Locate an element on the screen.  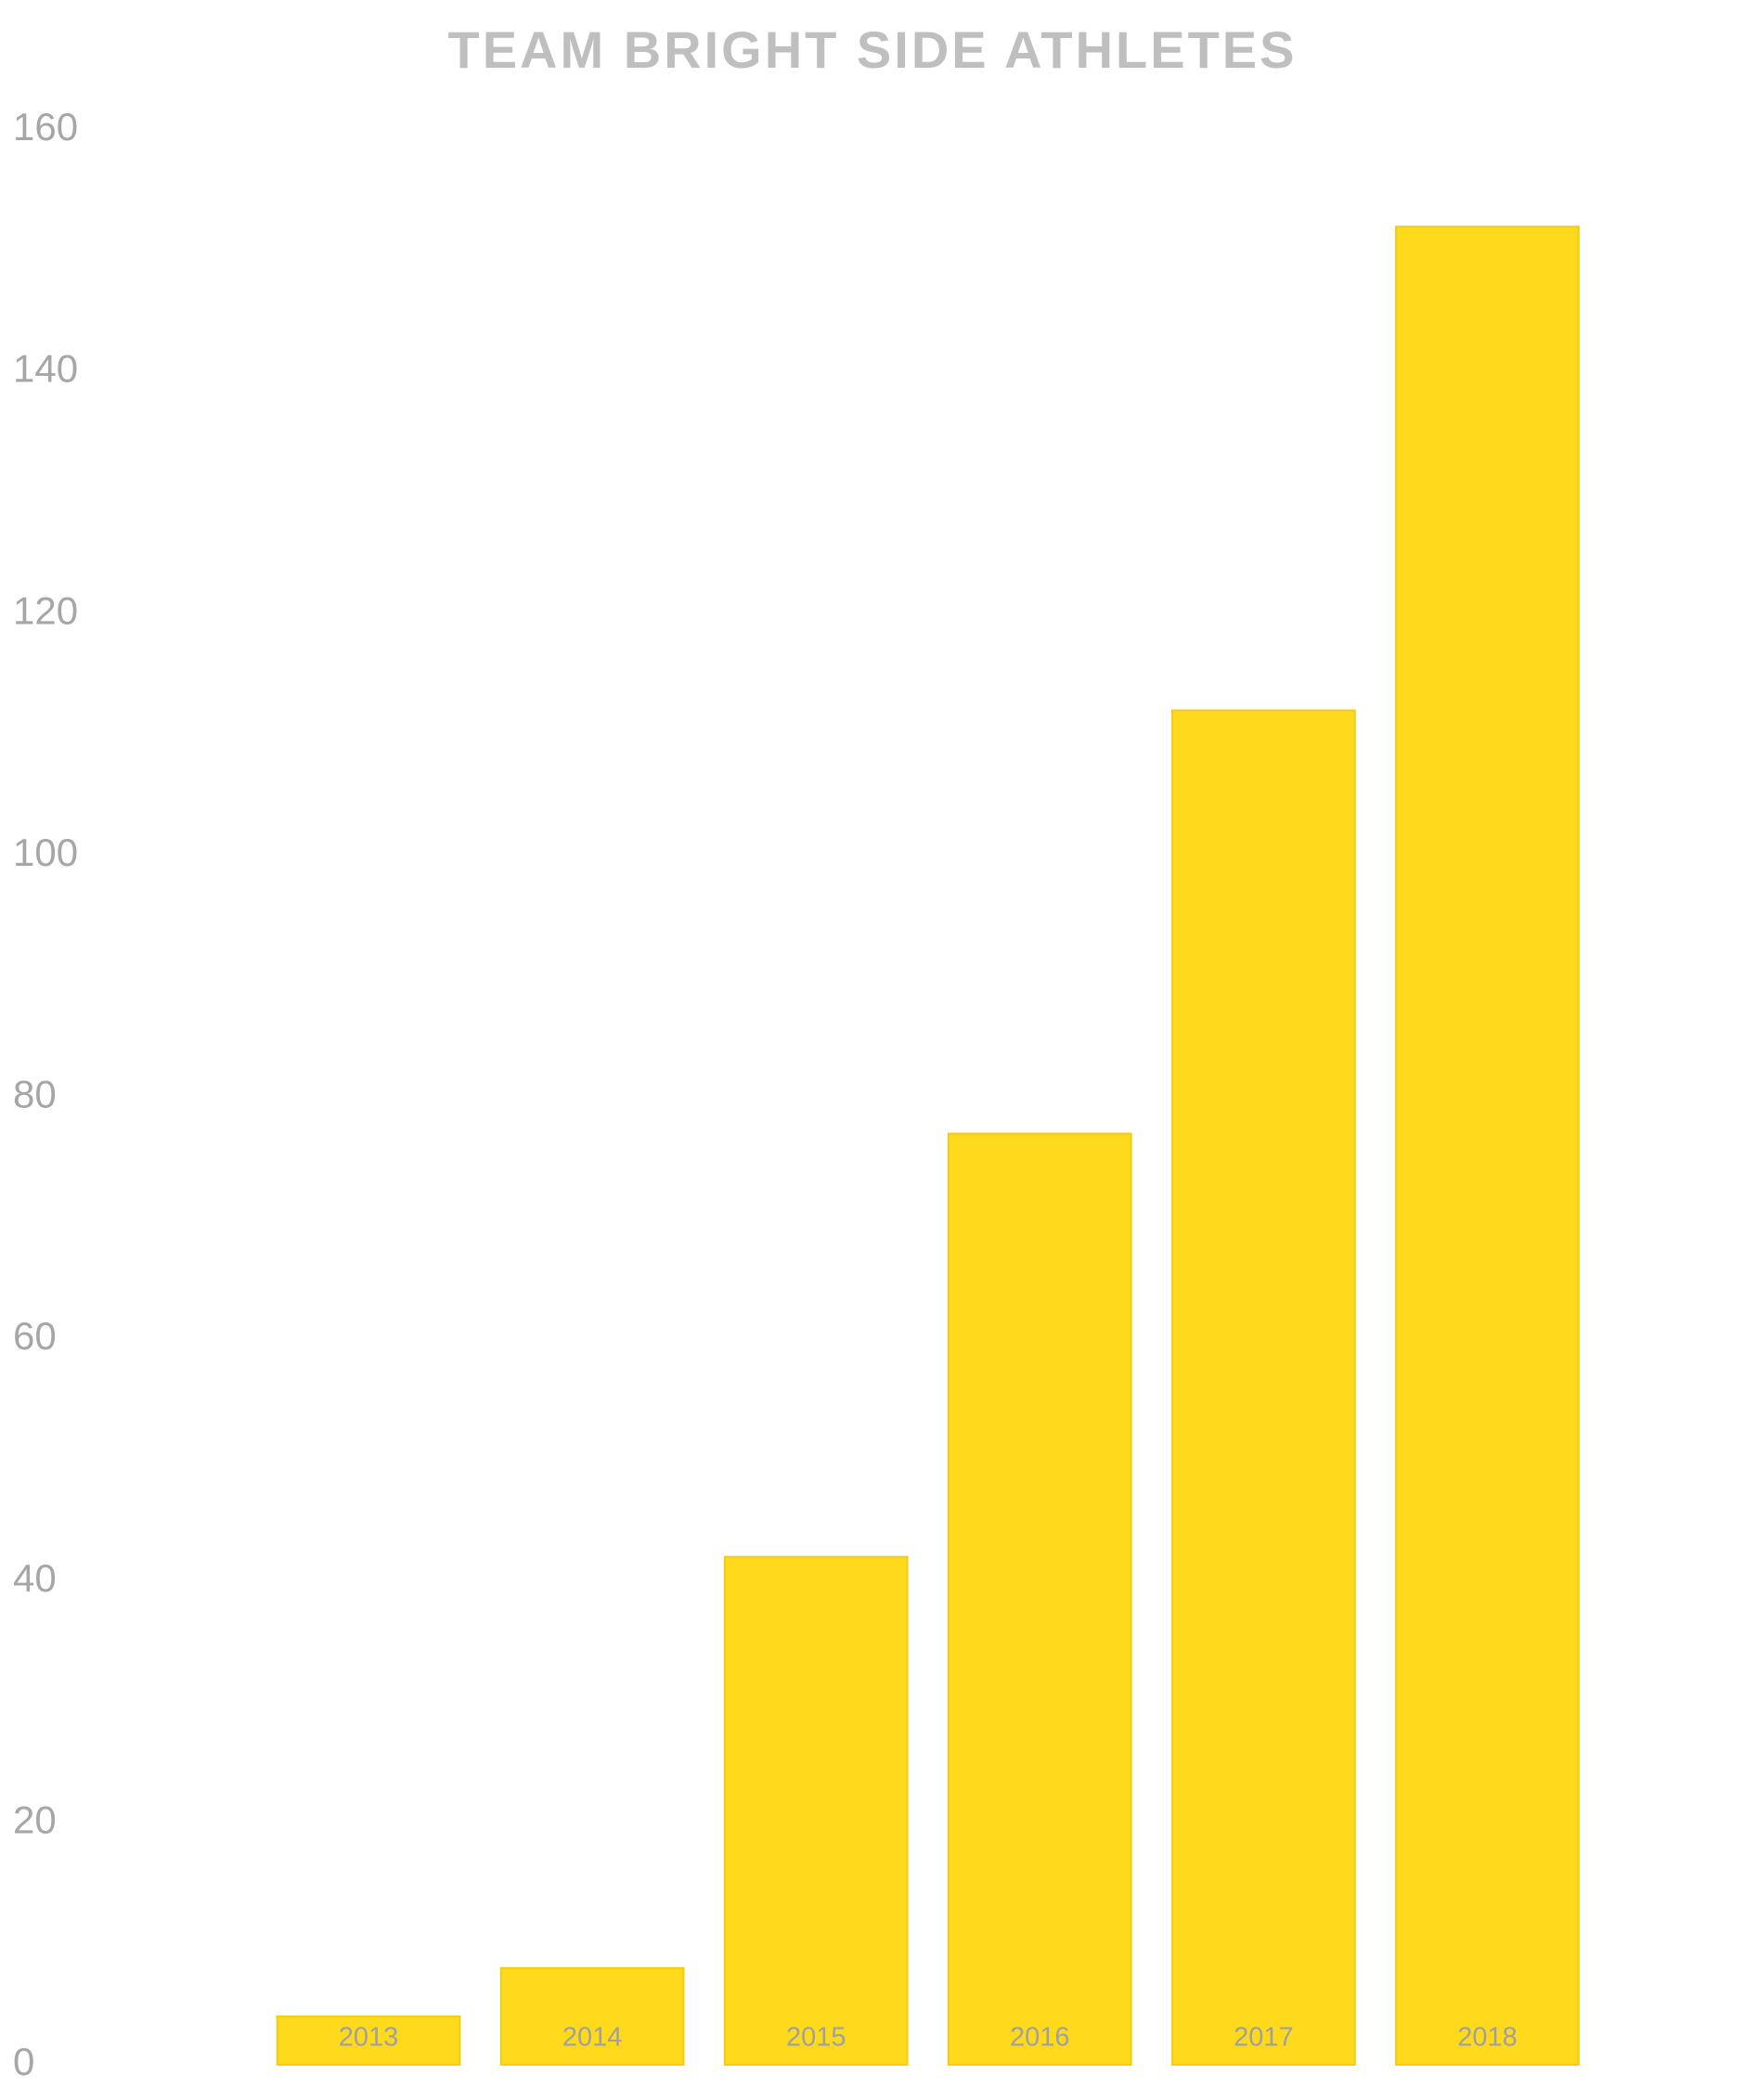
y-tick-label: 0 is located at coordinates (23, 2061).